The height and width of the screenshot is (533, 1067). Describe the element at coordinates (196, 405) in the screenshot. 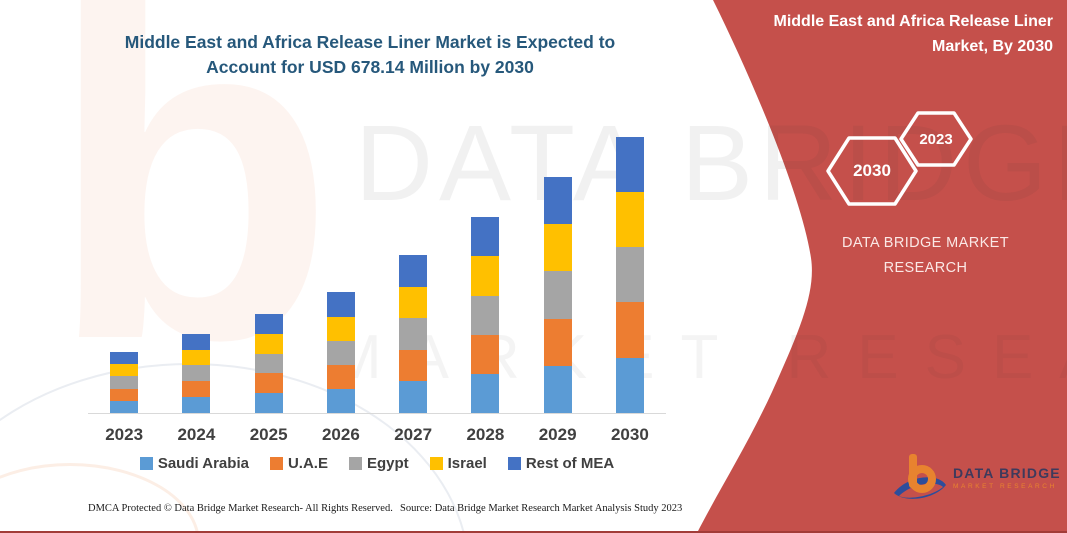

I see `segment-2024-saudi-arabia` at that location.